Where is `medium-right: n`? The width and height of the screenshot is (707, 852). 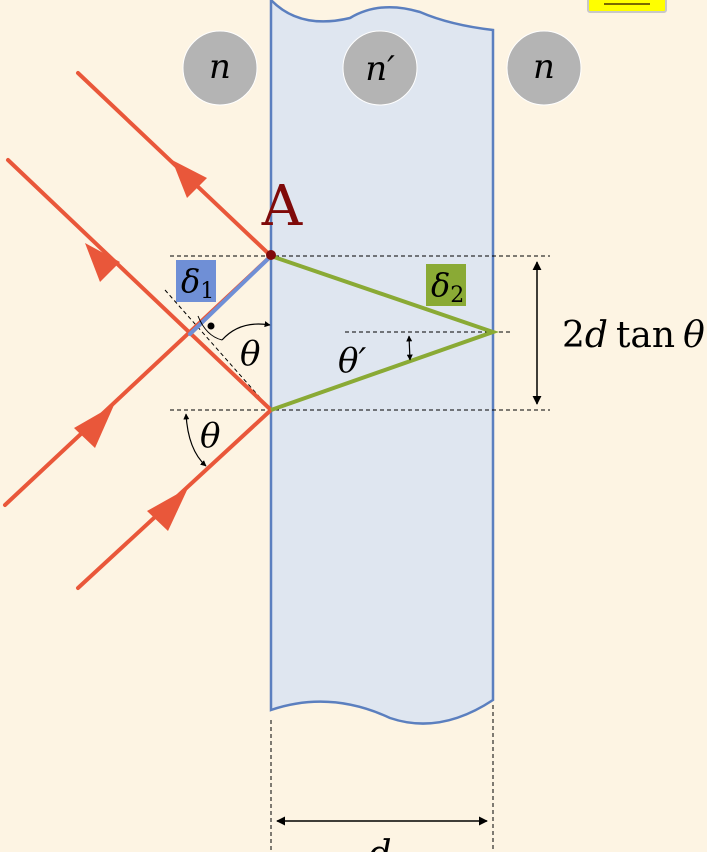
medium-right: n is located at coordinates (544, 68).